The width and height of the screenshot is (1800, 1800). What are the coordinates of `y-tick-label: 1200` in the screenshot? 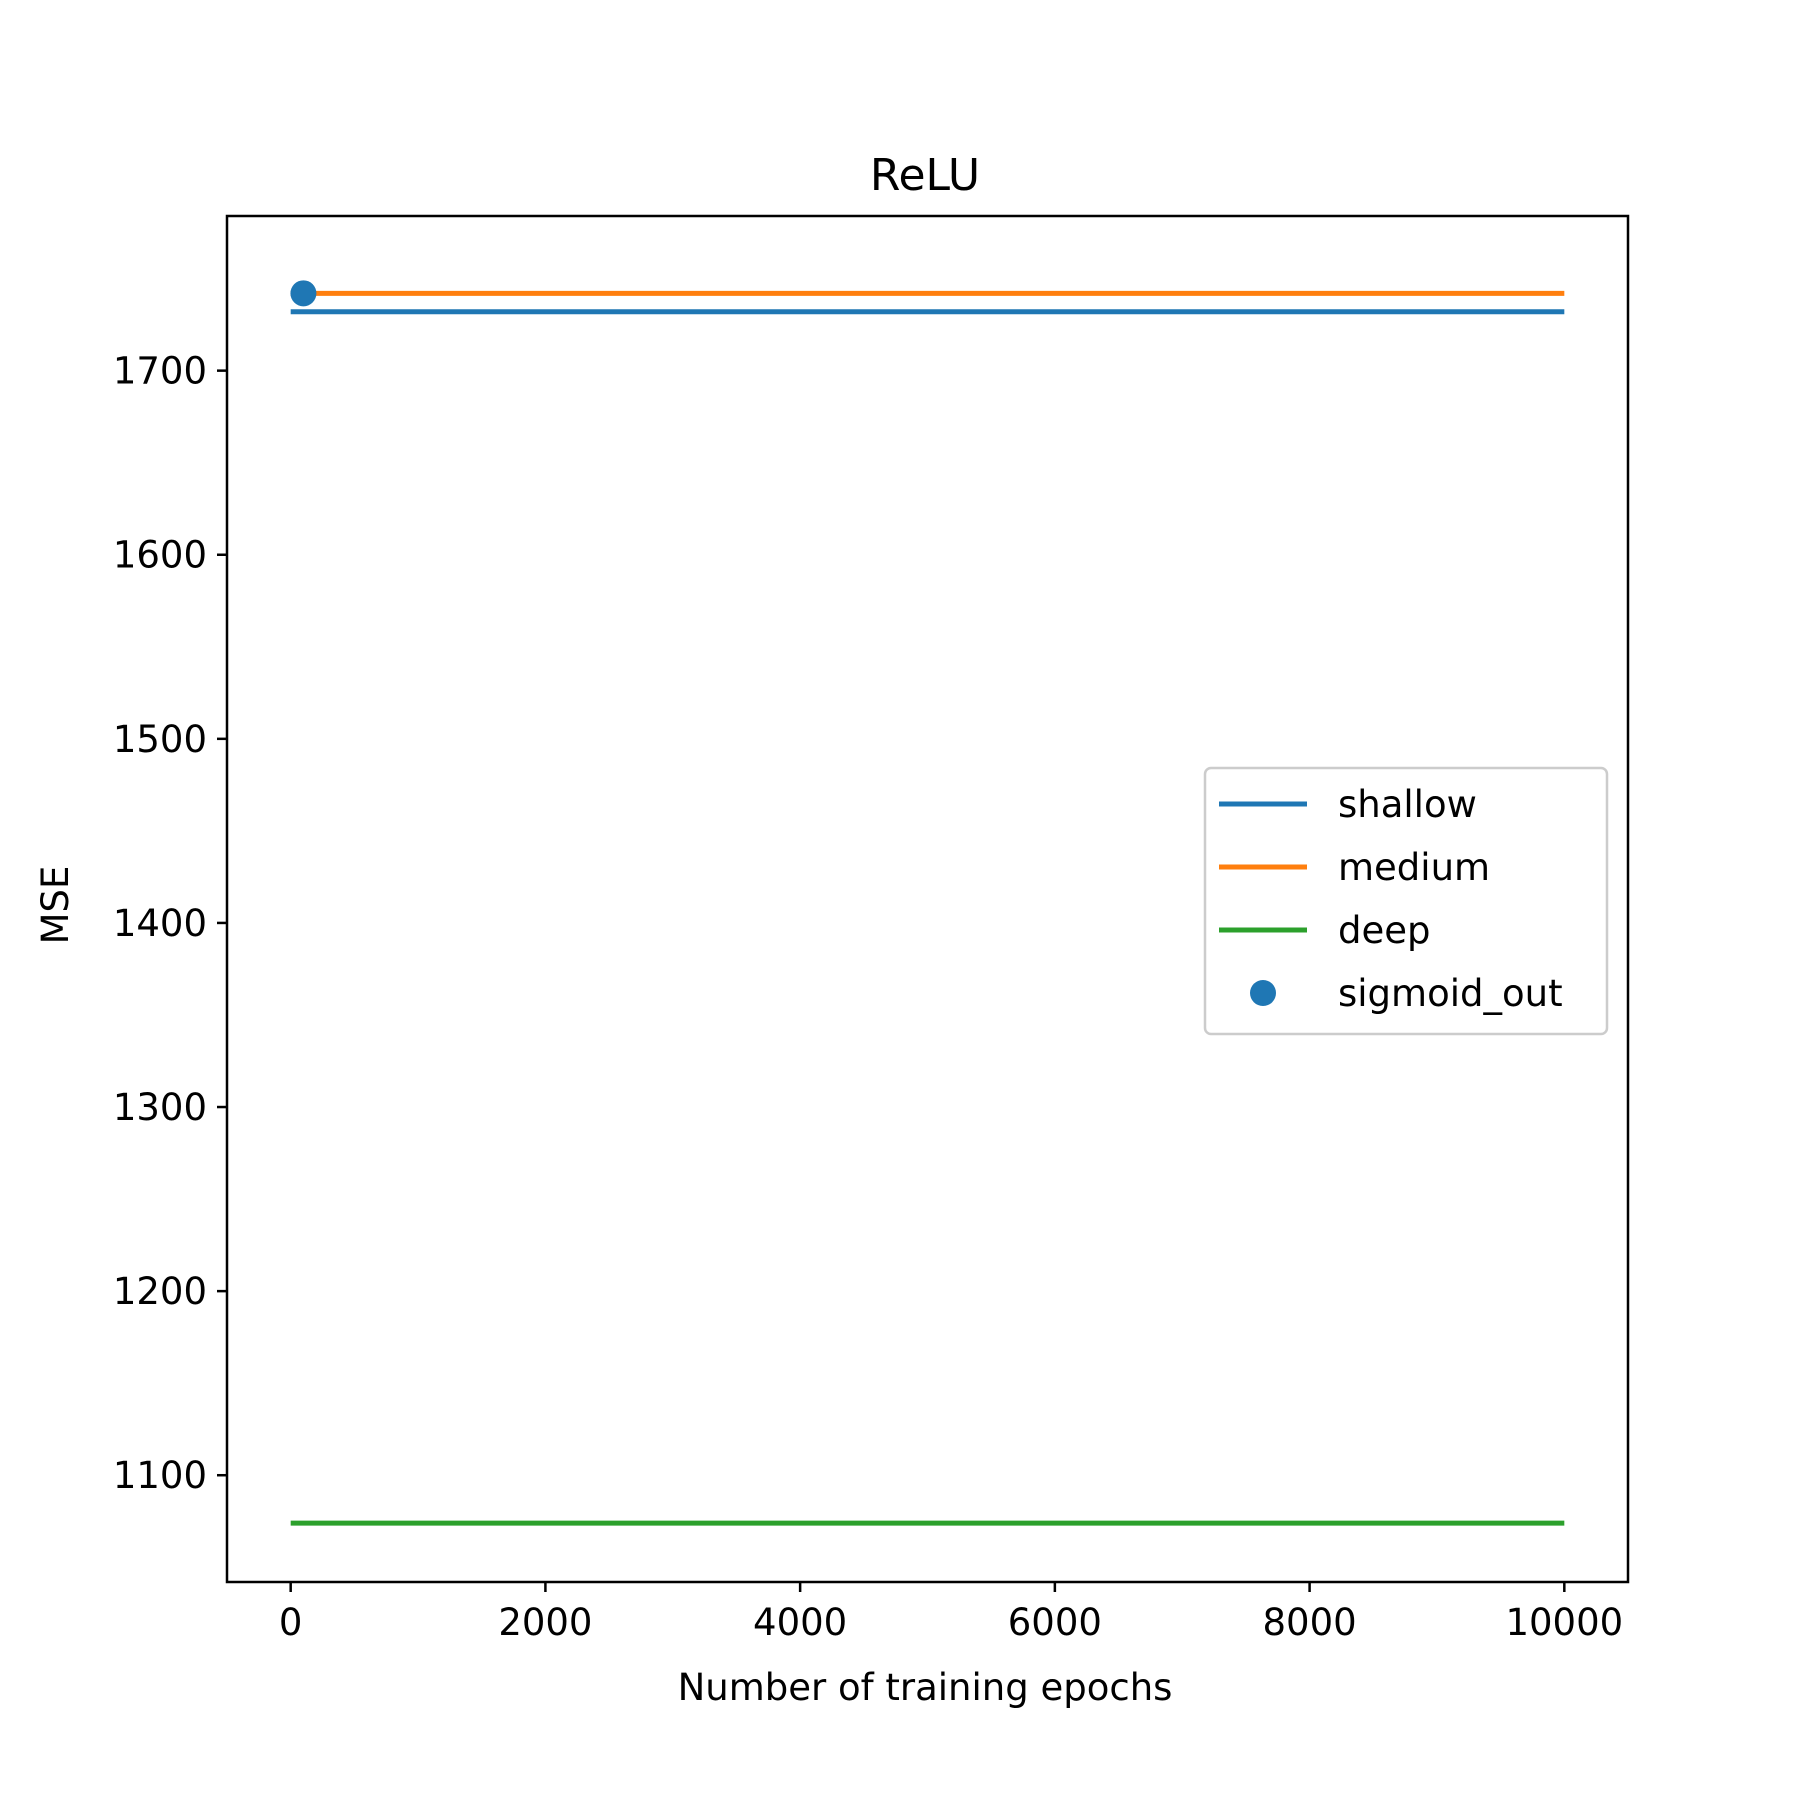 It's located at (160, 1291).